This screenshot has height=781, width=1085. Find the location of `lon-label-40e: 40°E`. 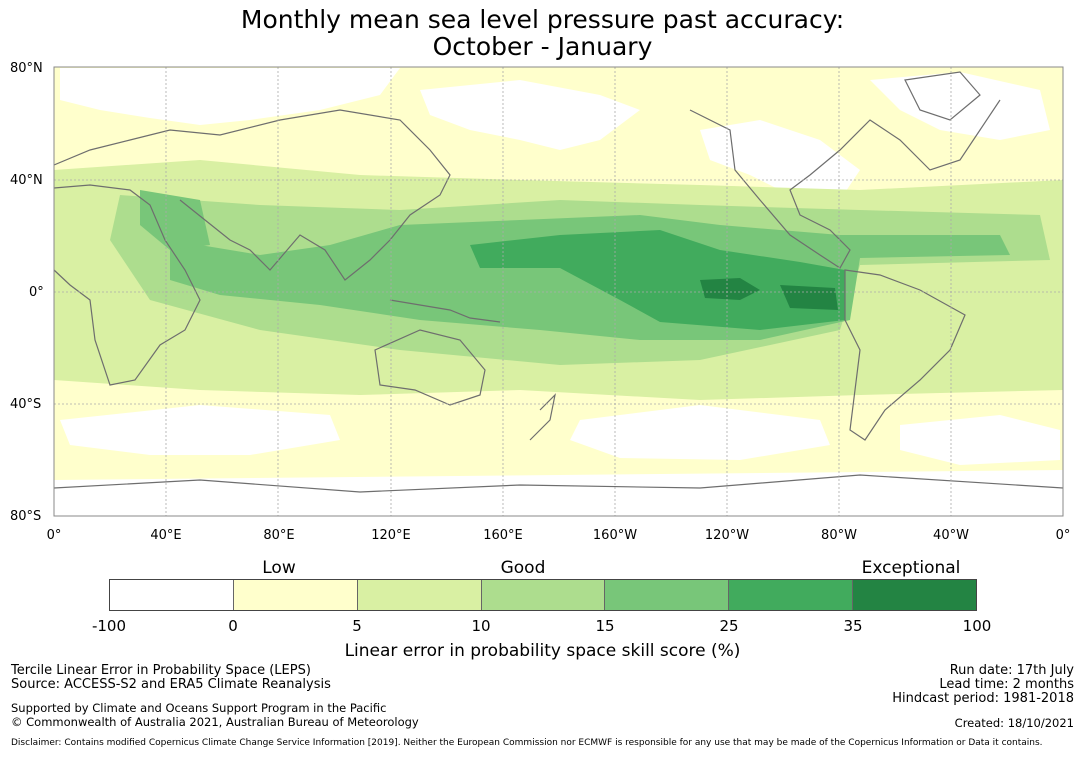

lon-label-40e: 40°E is located at coordinates (166, 535).